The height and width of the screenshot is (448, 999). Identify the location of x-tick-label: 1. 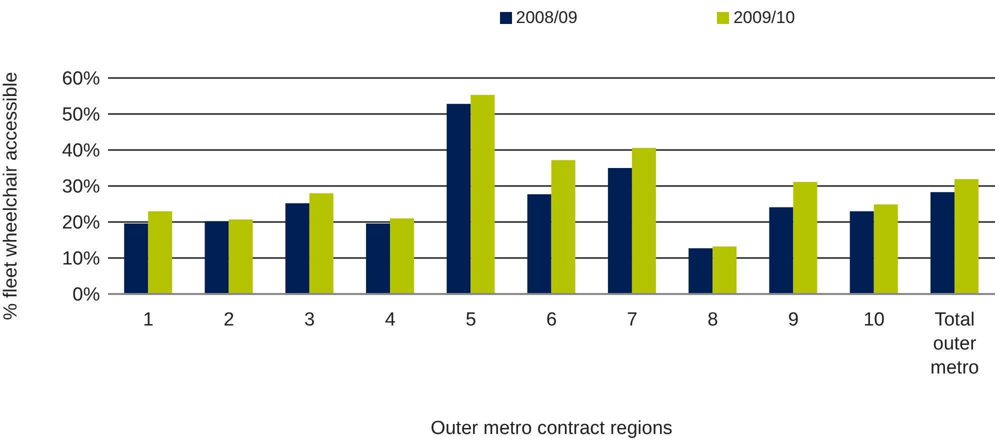
(148, 319).